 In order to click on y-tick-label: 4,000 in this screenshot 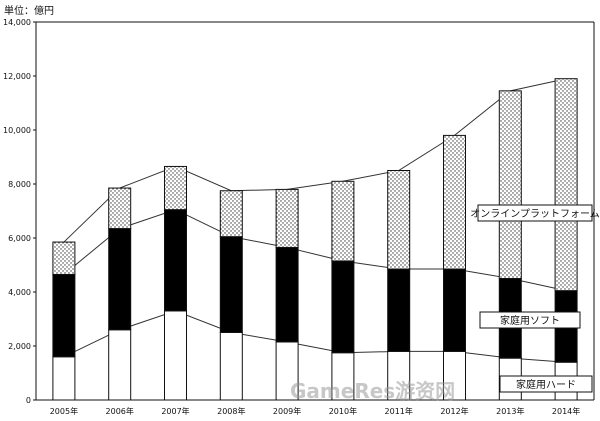, I will do `click(19, 292)`.